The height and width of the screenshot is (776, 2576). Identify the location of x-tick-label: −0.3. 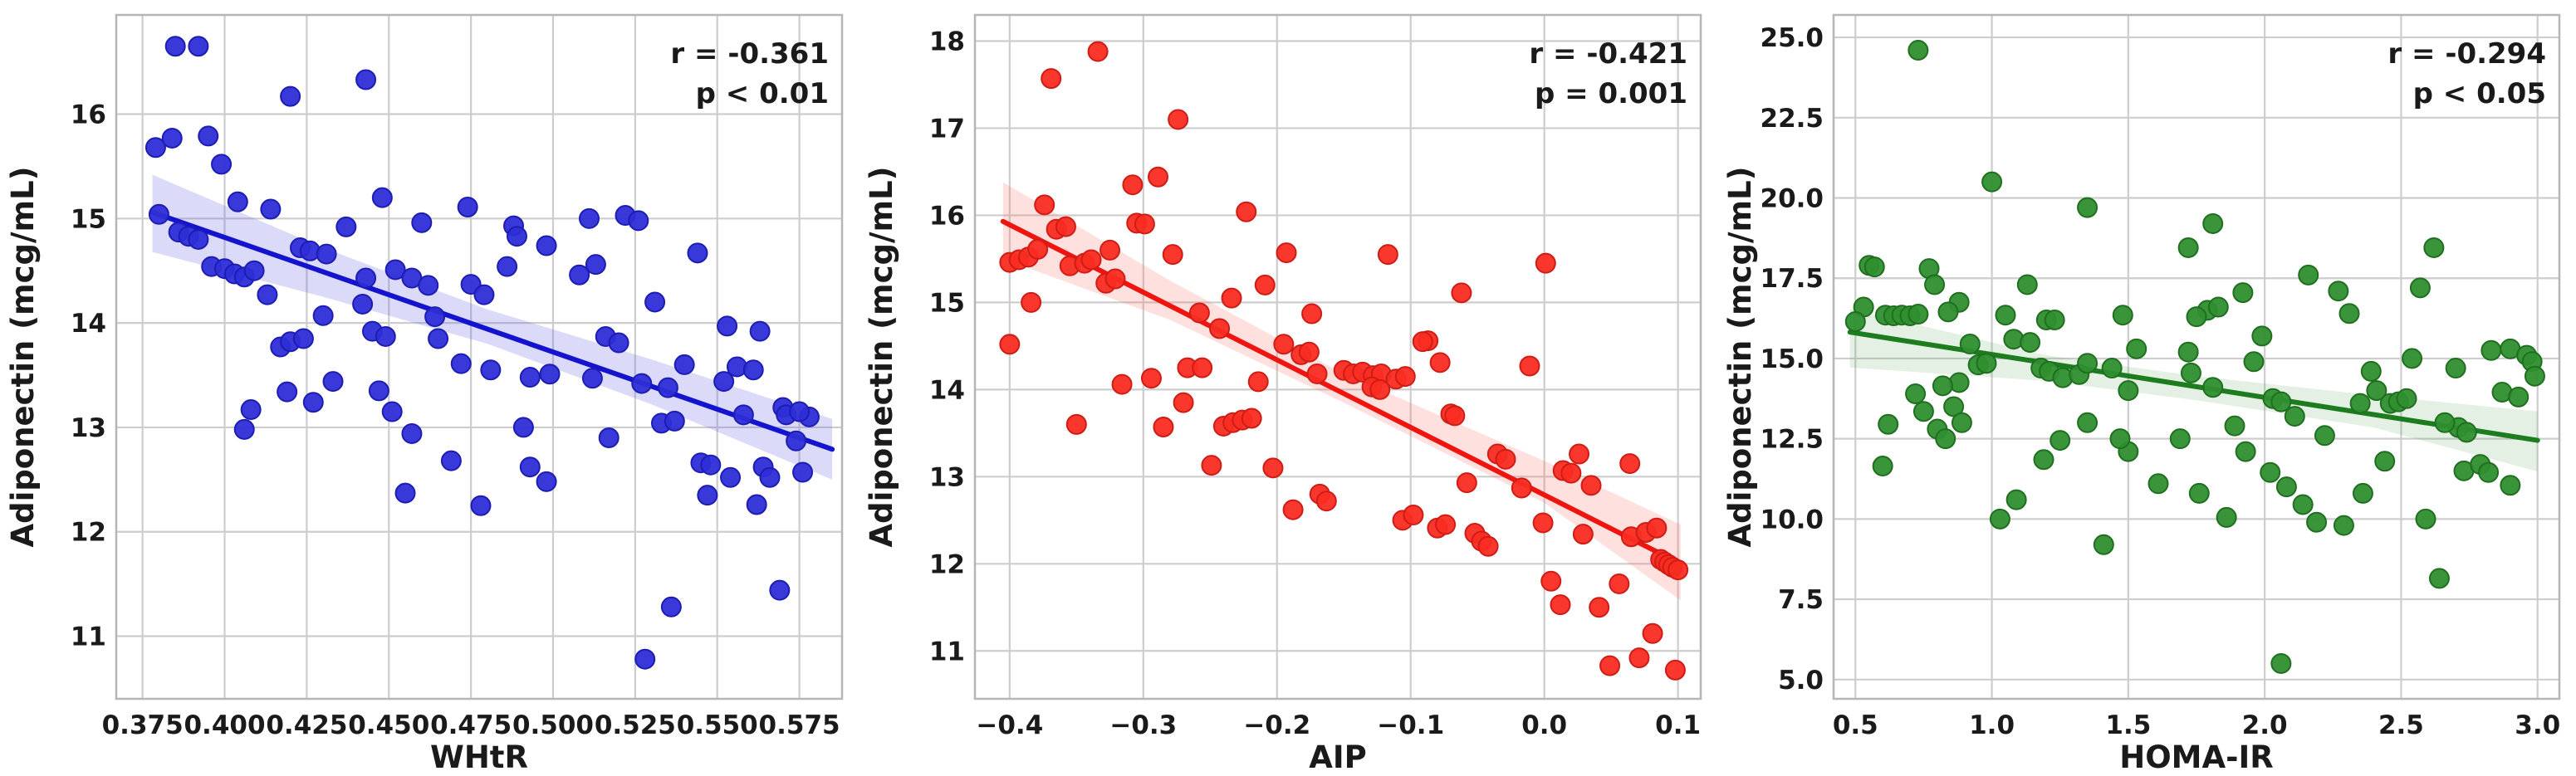
(1143, 725).